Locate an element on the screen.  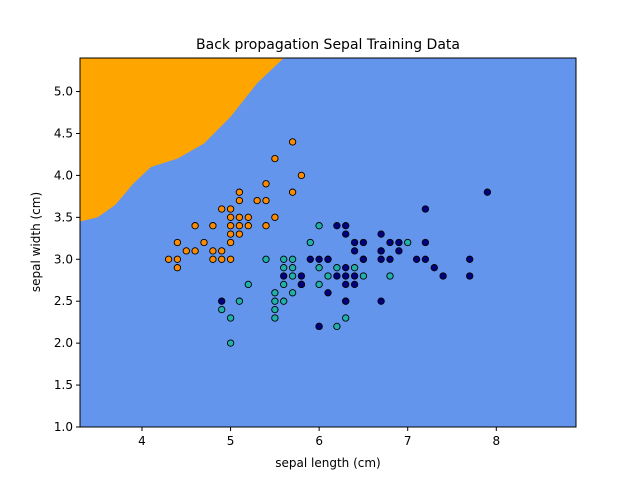
y-tick-label: 1.0 is located at coordinates (63, 427).